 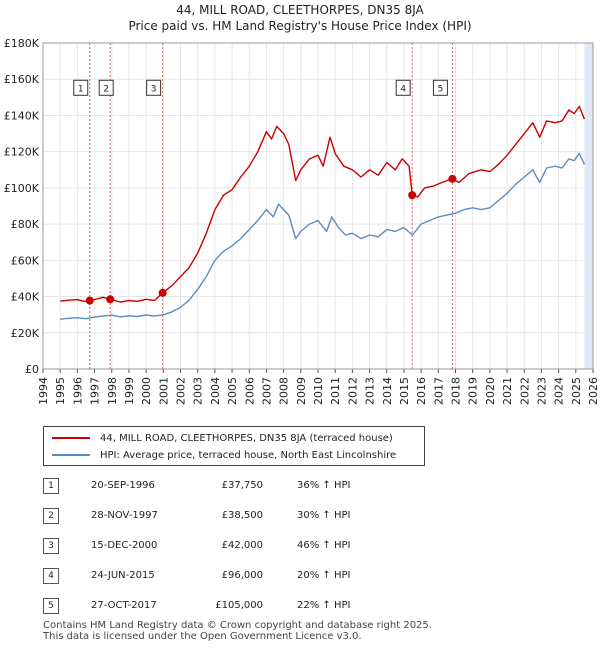 I want to click on y-tick-label: £60K, so click(x=25, y=260).